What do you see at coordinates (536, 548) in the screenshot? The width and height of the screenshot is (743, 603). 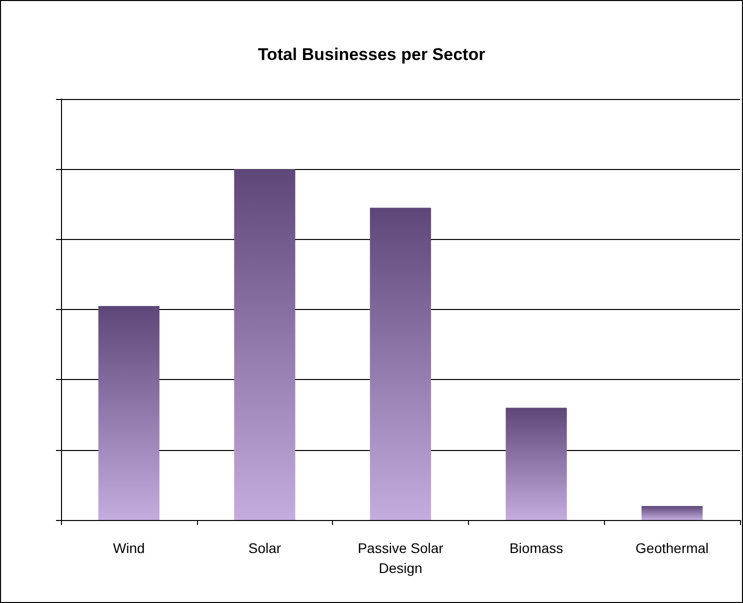 I see `x-tick-label: Biomass` at bounding box center [536, 548].